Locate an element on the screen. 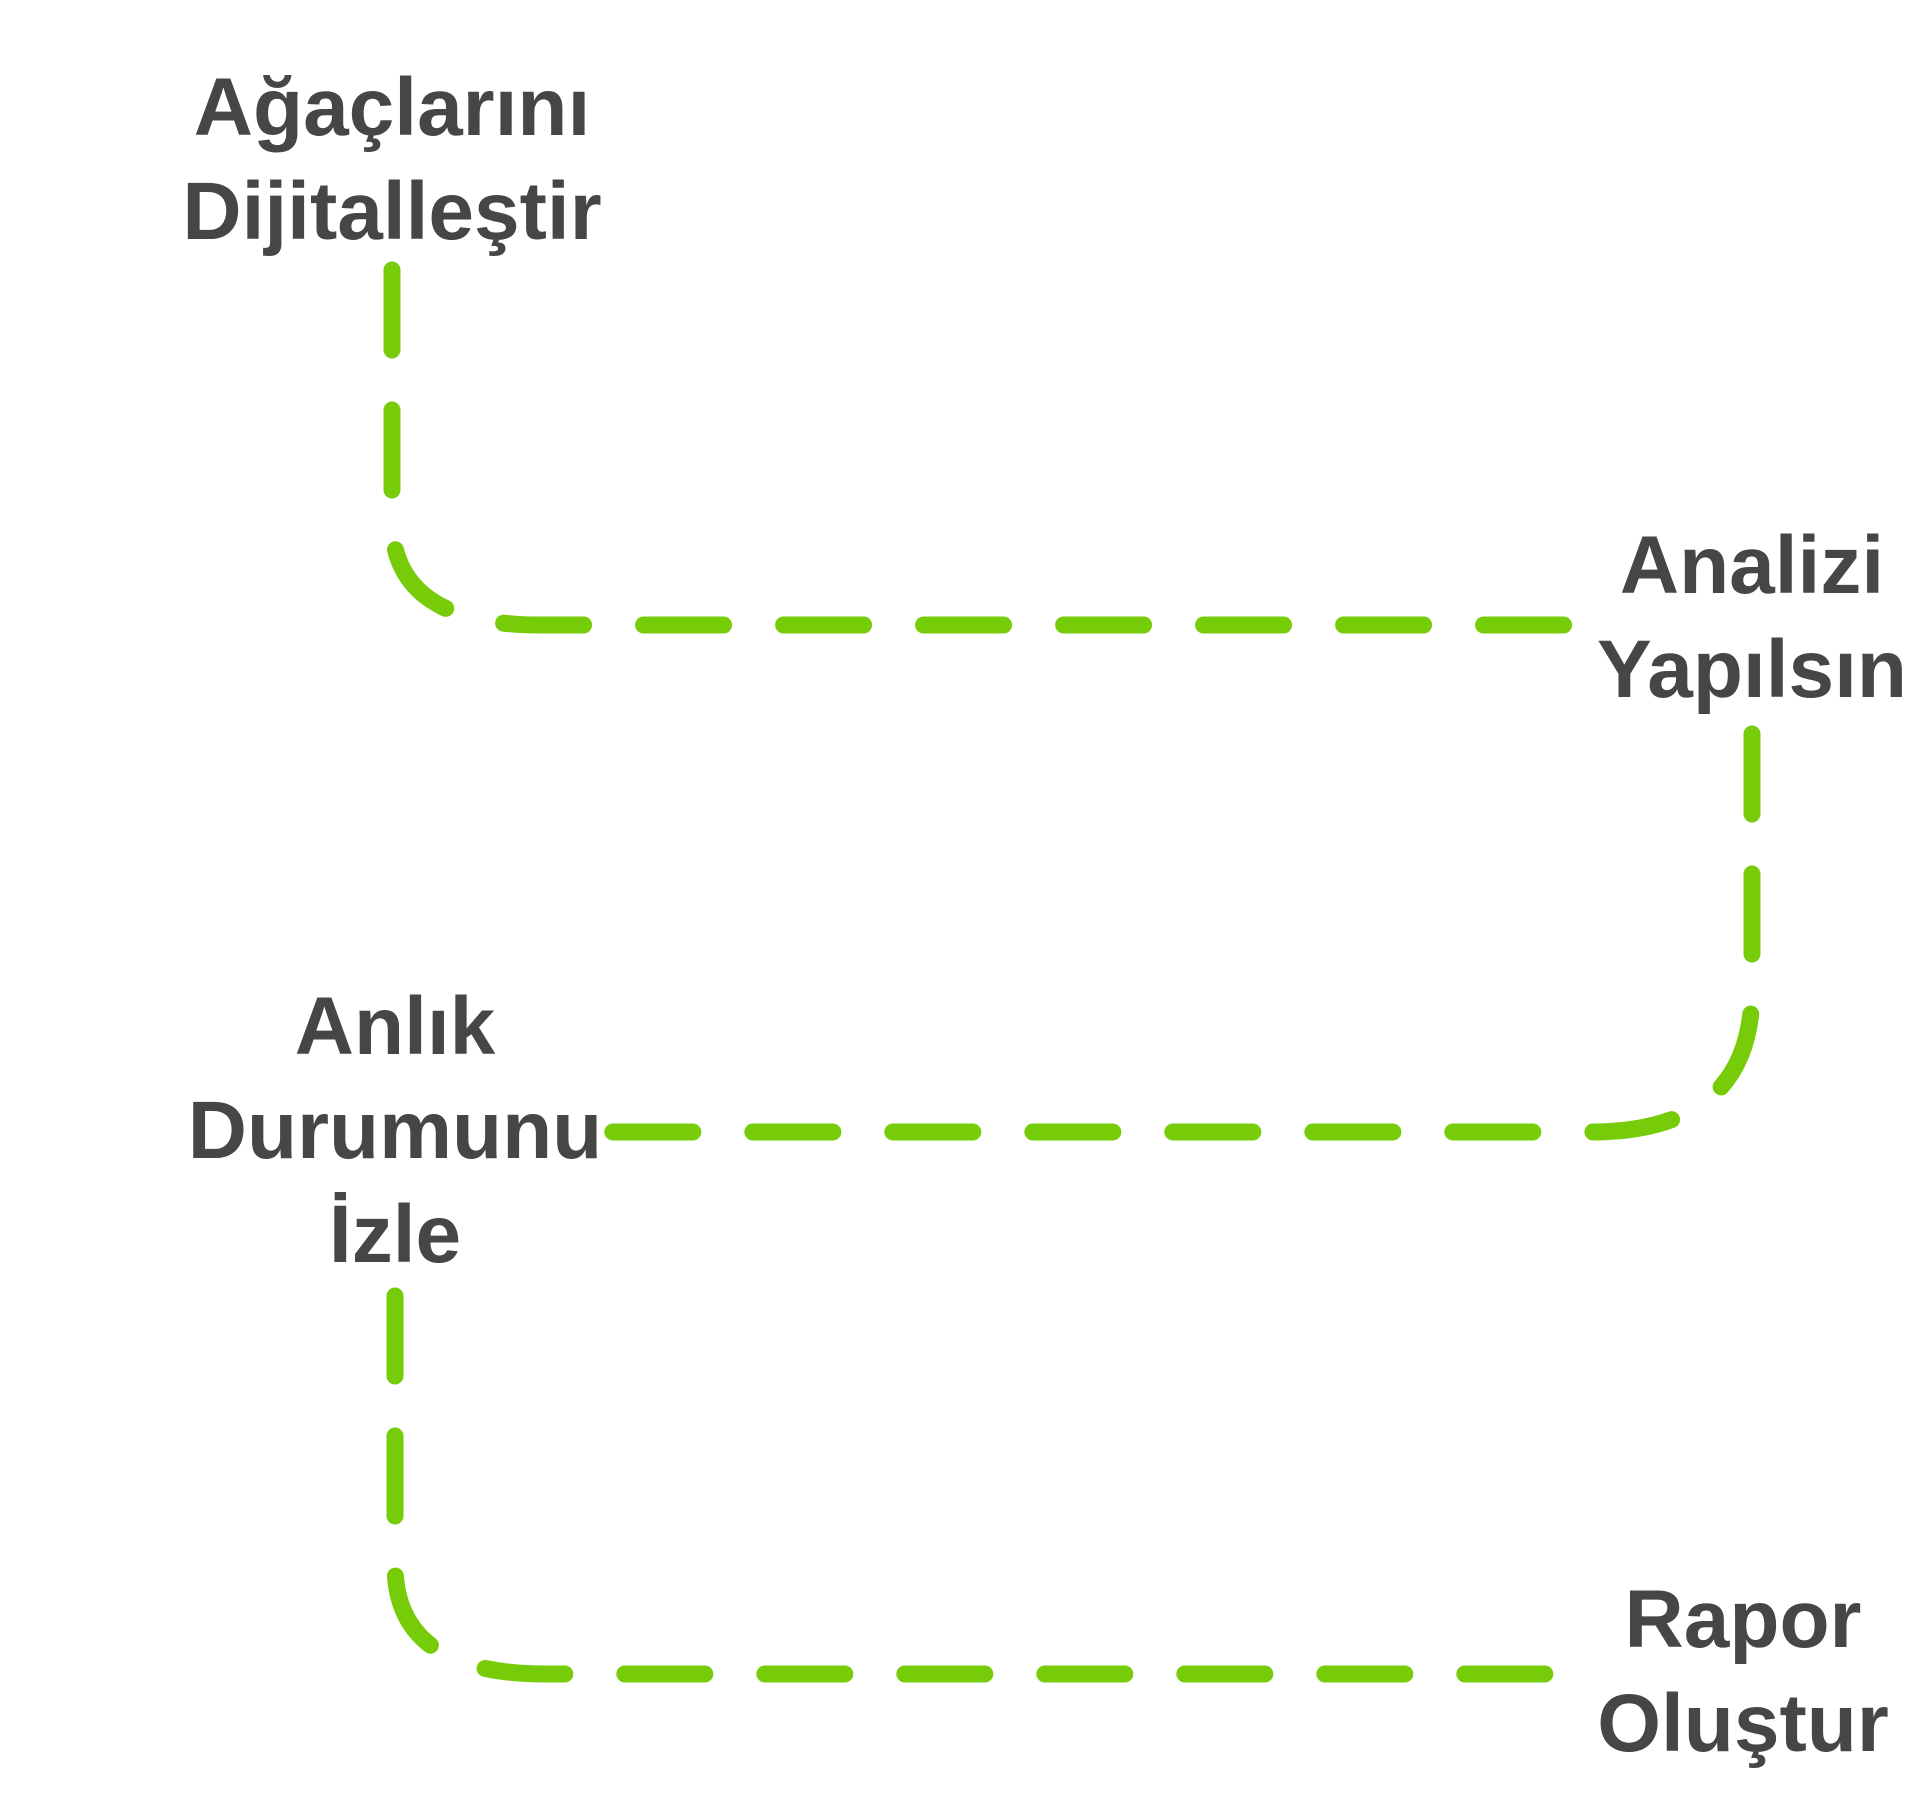 The height and width of the screenshot is (1796, 1920). step-monitor-status: Anlık Durumunu İzle is located at coordinates (395, 1131).